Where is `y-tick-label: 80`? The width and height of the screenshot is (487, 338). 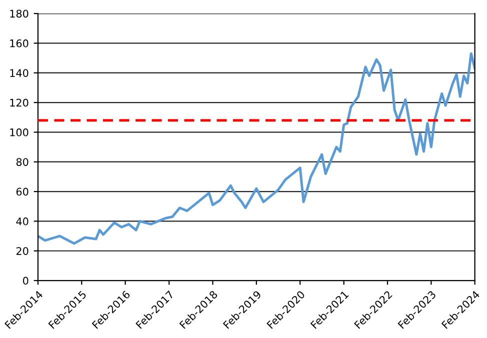 y-tick-label: 80 is located at coordinates (22, 162).